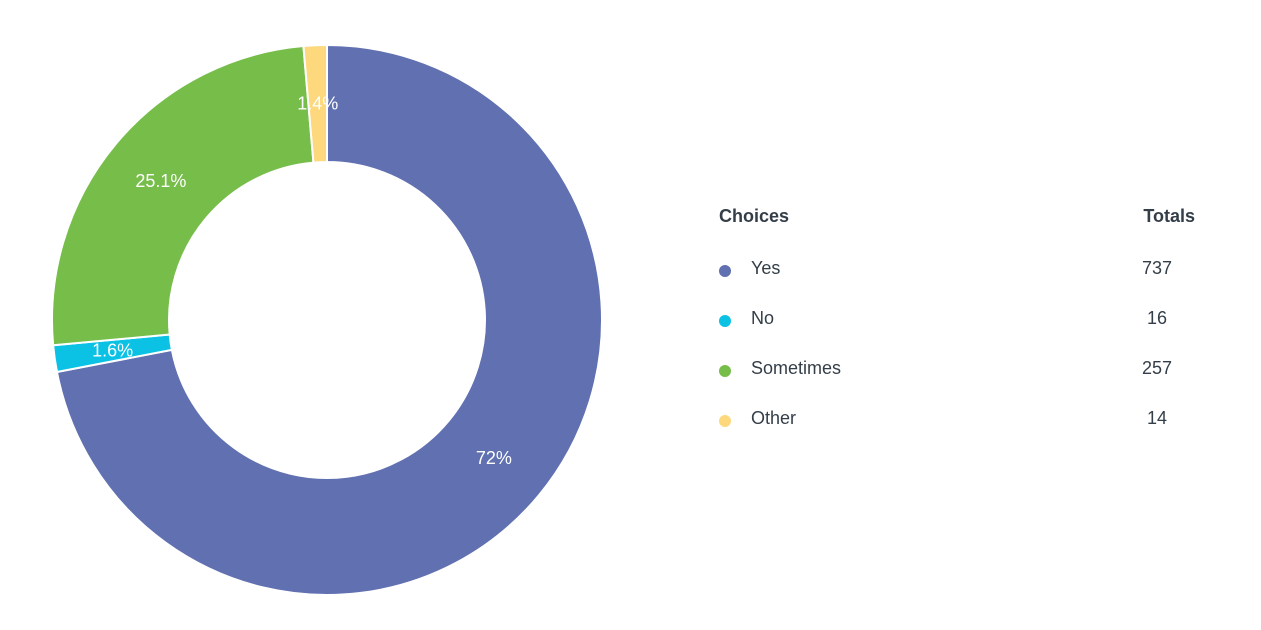 Image resolution: width=1261 pixels, height=630 pixels. What do you see at coordinates (766, 268) in the screenshot?
I see `legend-label-yes: Yes` at bounding box center [766, 268].